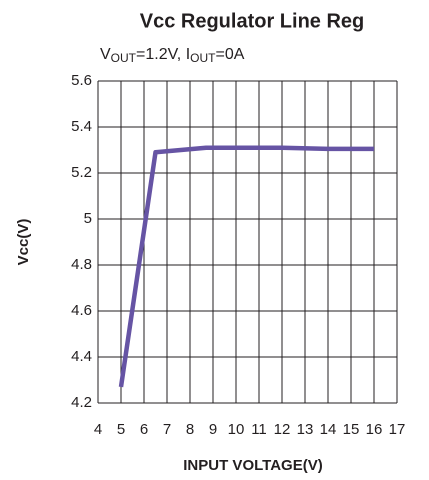  What do you see at coordinates (328, 429) in the screenshot?
I see `x-tick-label: 14` at bounding box center [328, 429].